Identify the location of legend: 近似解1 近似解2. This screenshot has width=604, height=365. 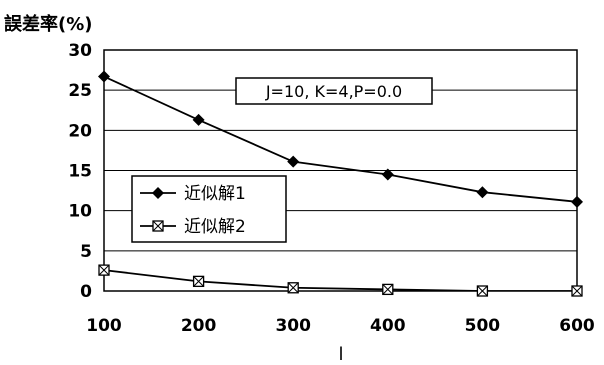
(209, 209).